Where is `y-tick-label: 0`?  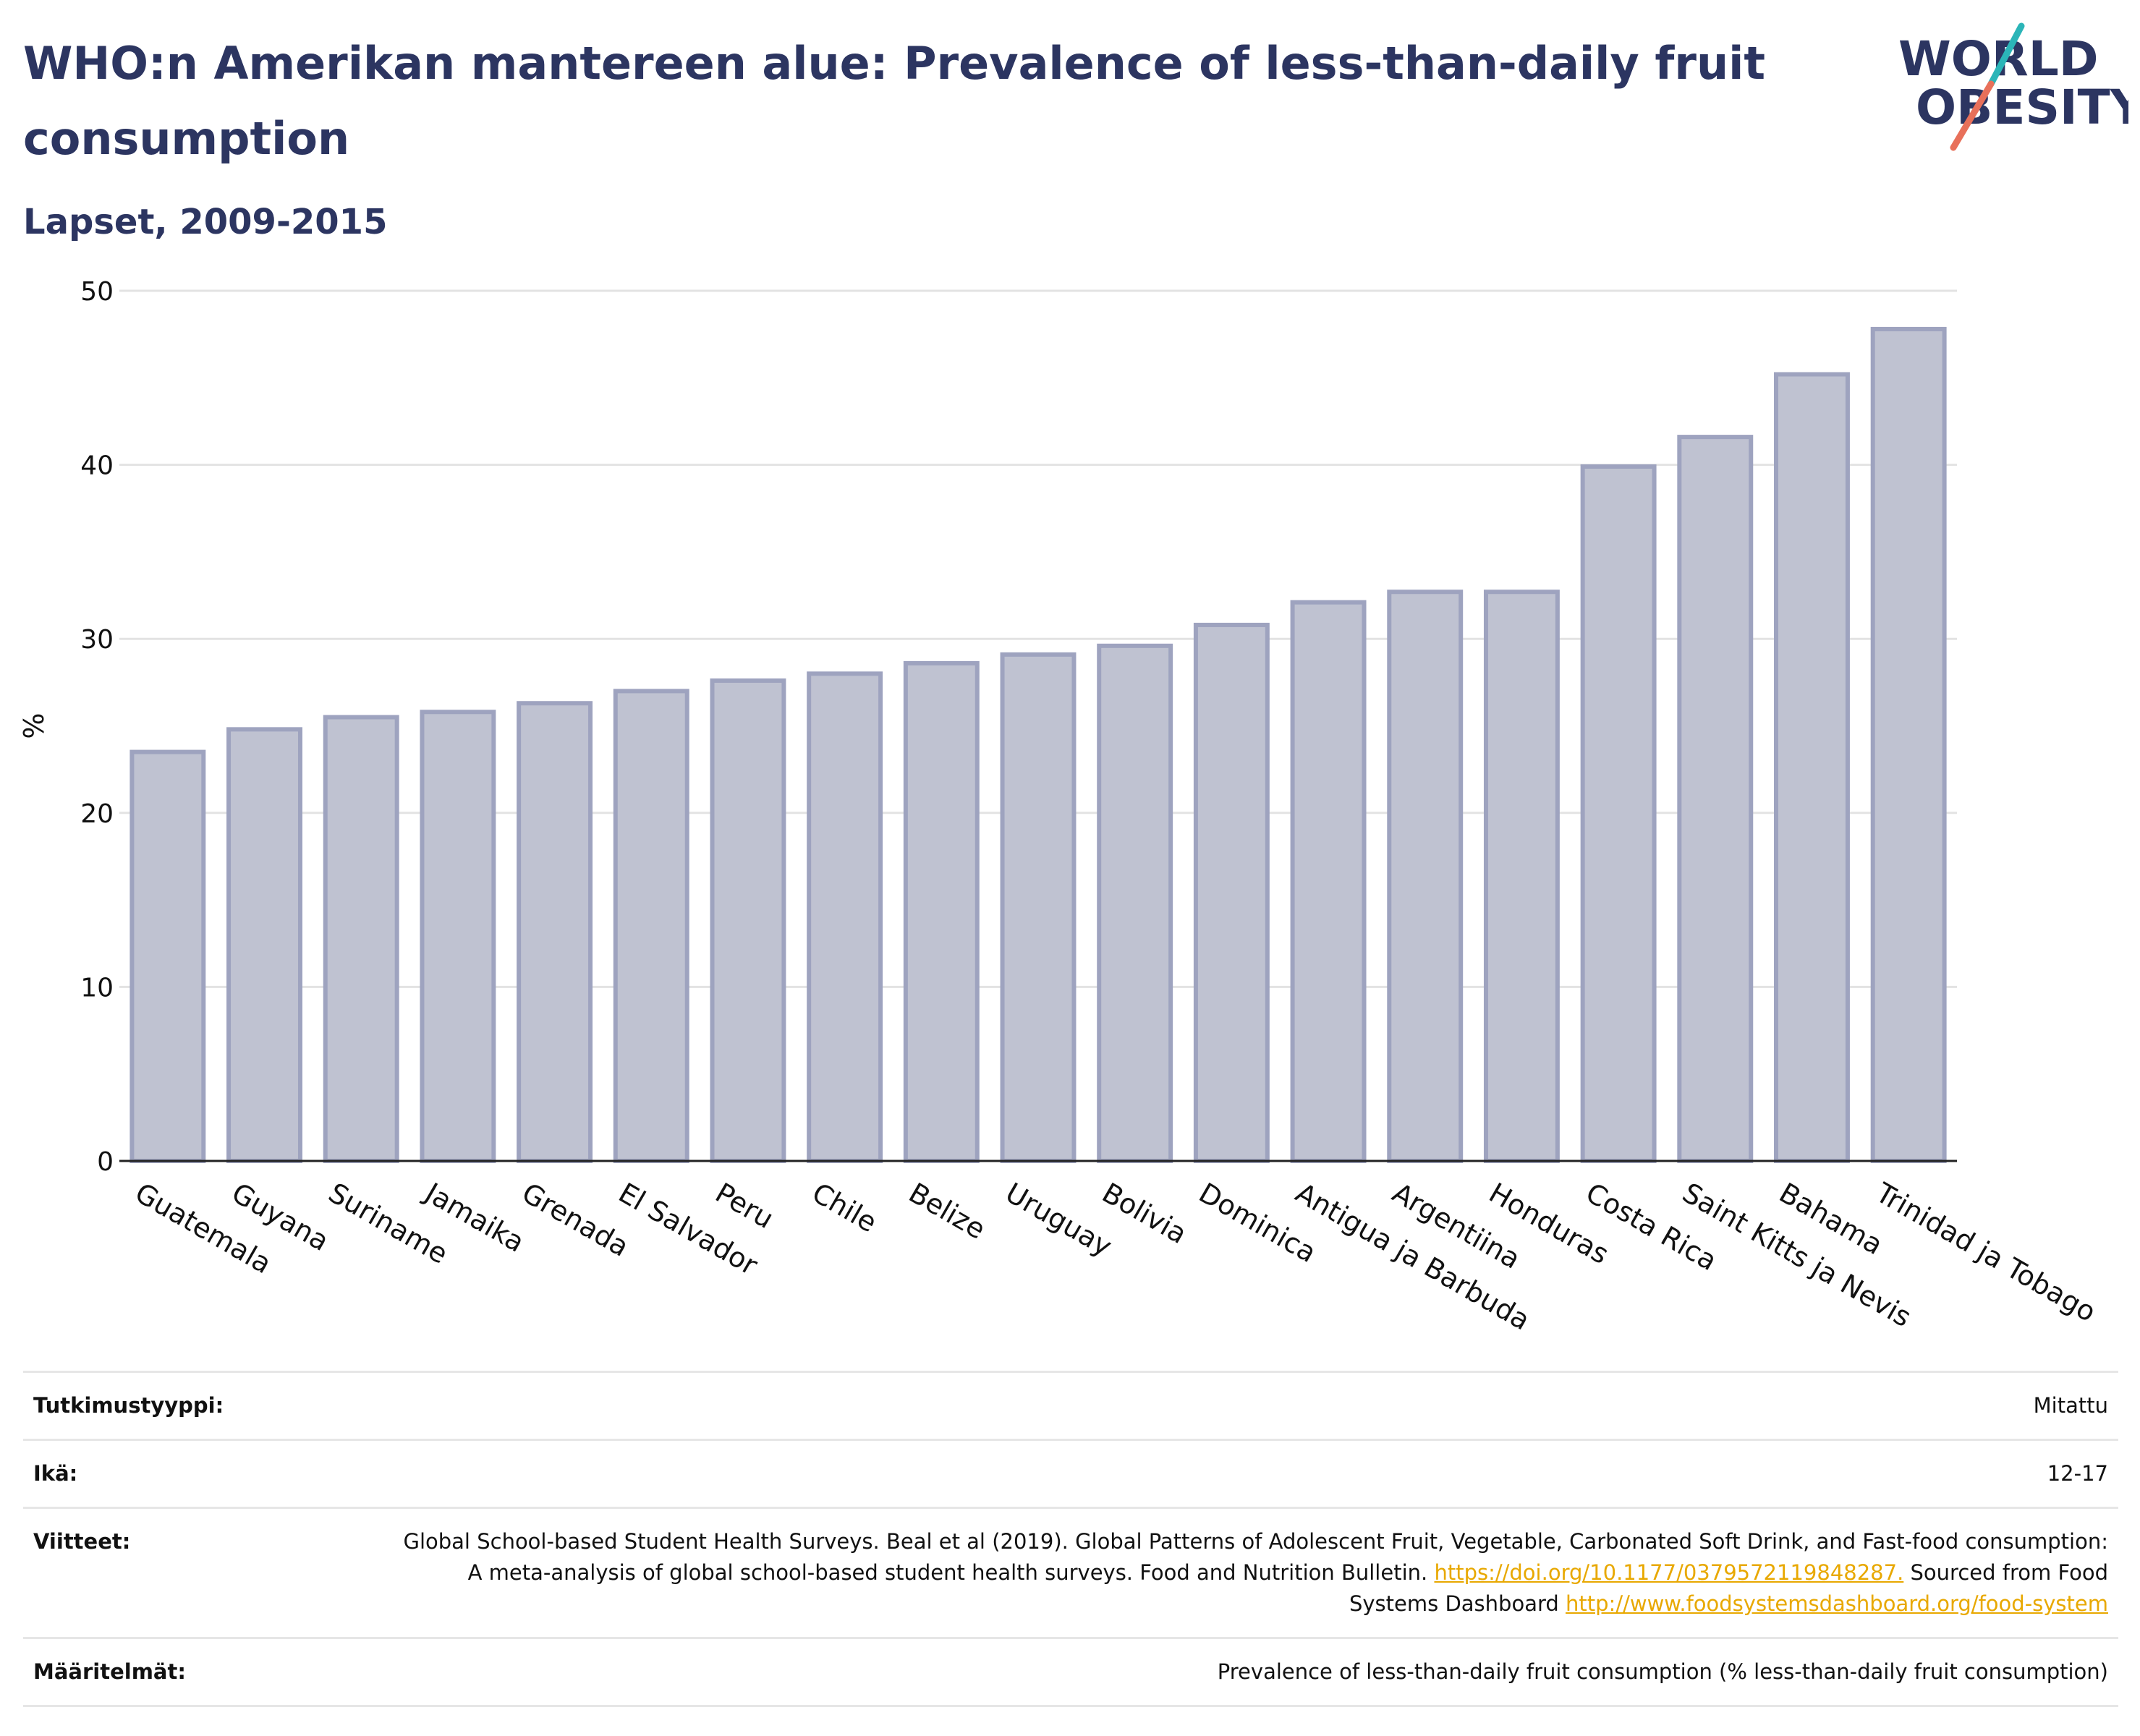 y-tick-label: 0 is located at coordinates (105, 1162).